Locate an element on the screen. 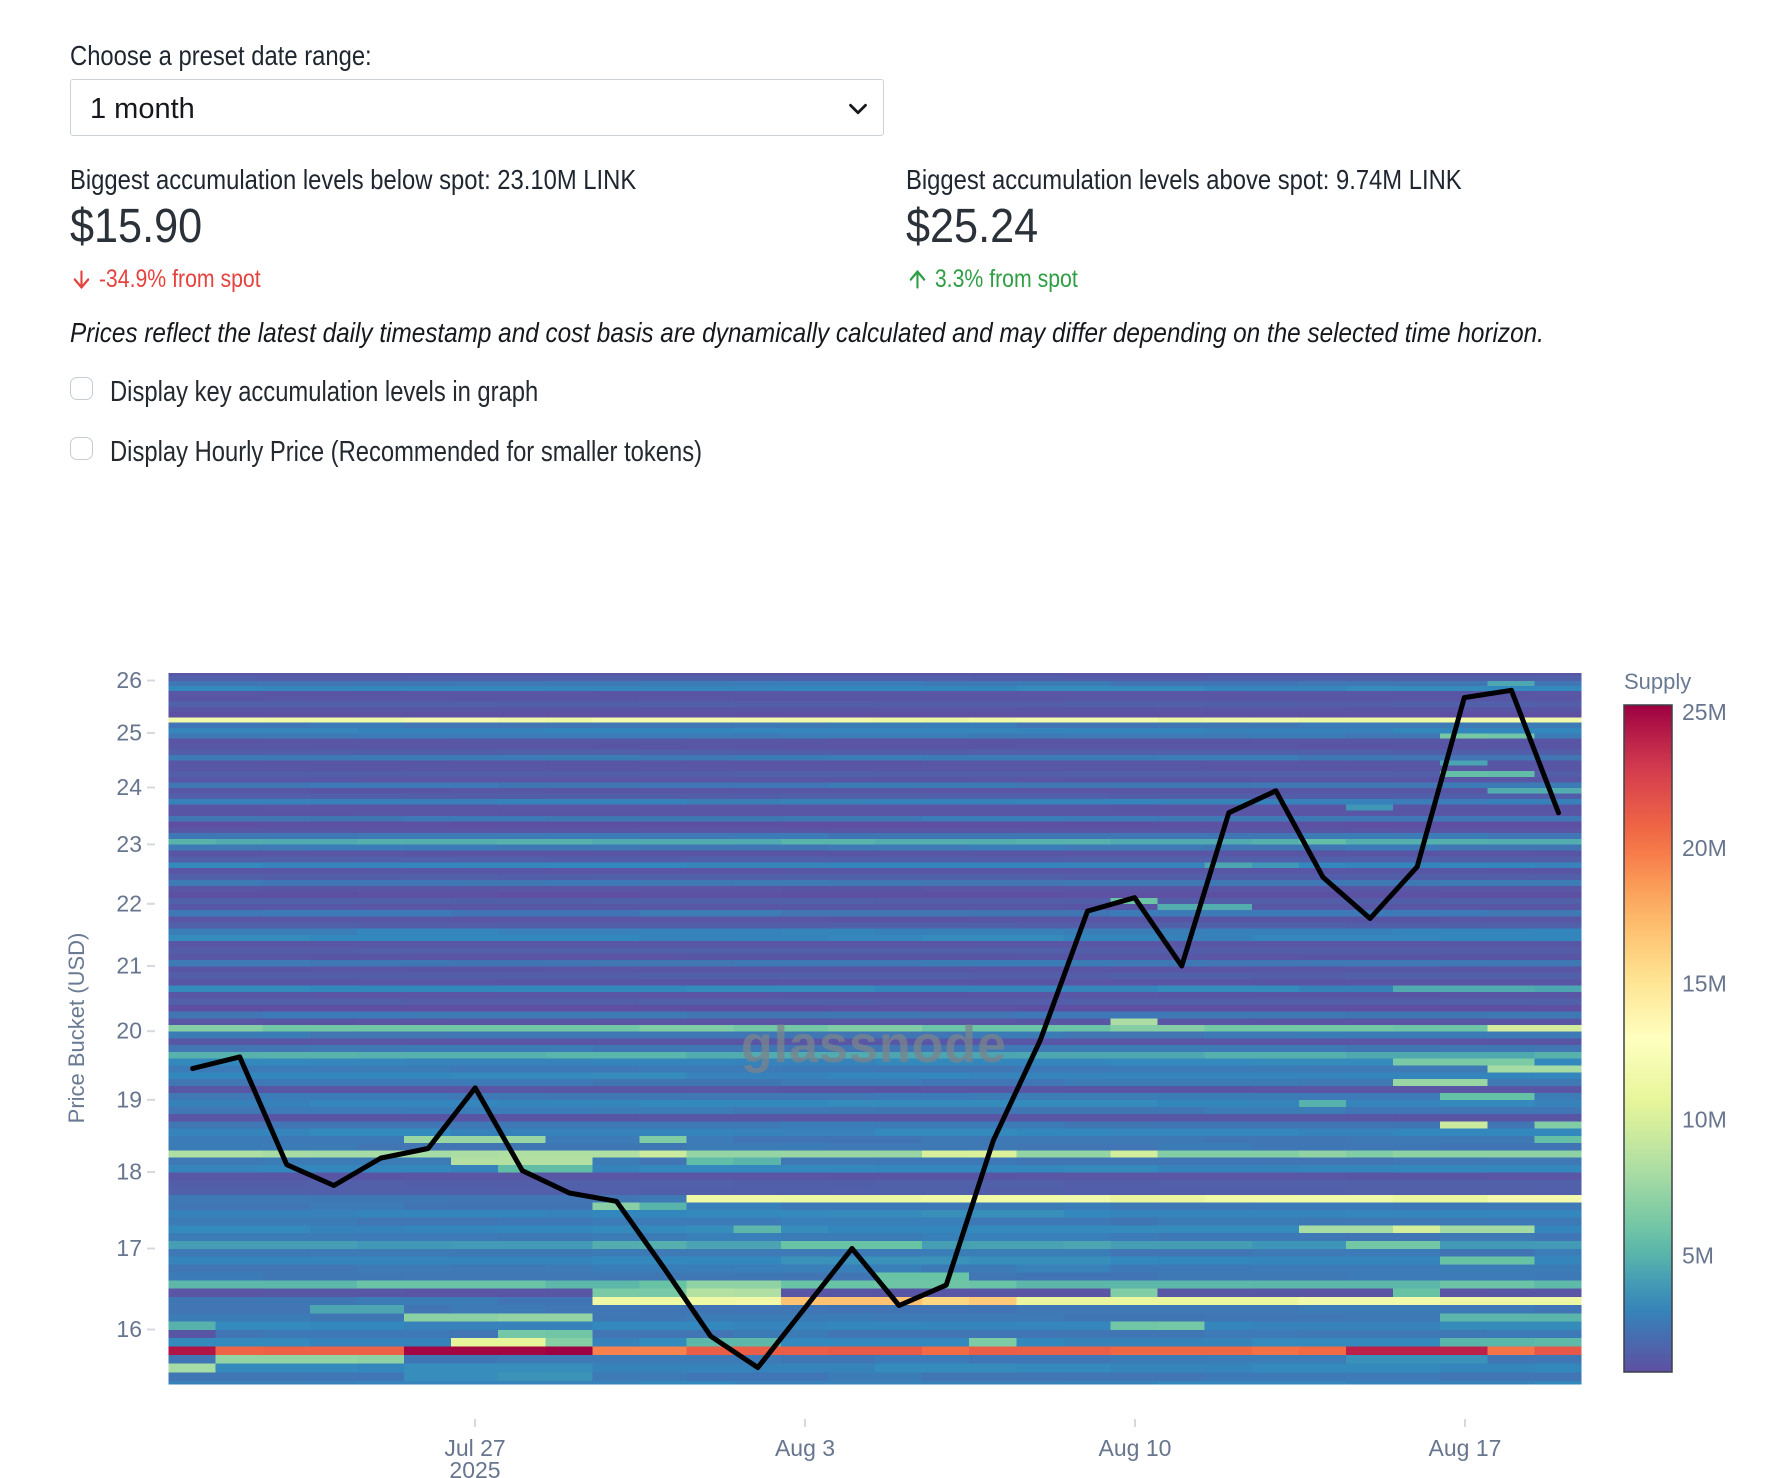 The width and height of the screenshot is (1768, 1478). svg-text: Aug 17 is located at coordinates (1465, 1448).